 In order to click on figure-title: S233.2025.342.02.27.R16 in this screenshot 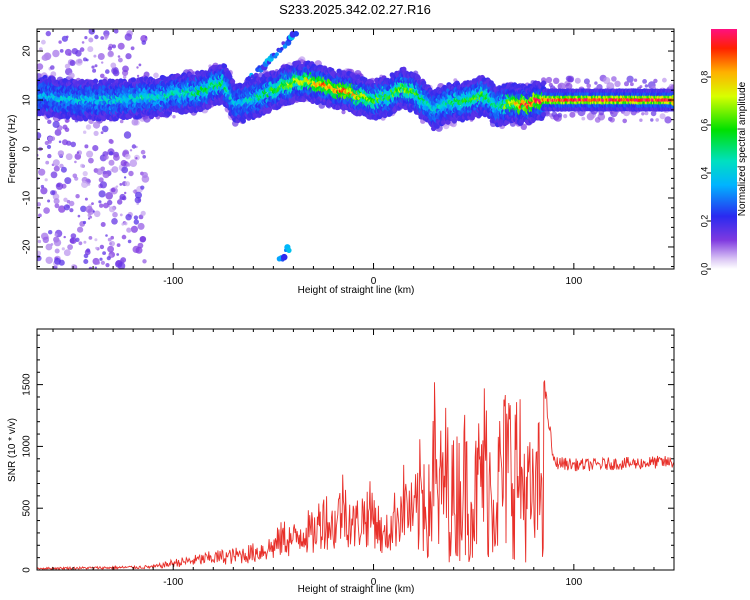, I will do `click(355, 9)`.